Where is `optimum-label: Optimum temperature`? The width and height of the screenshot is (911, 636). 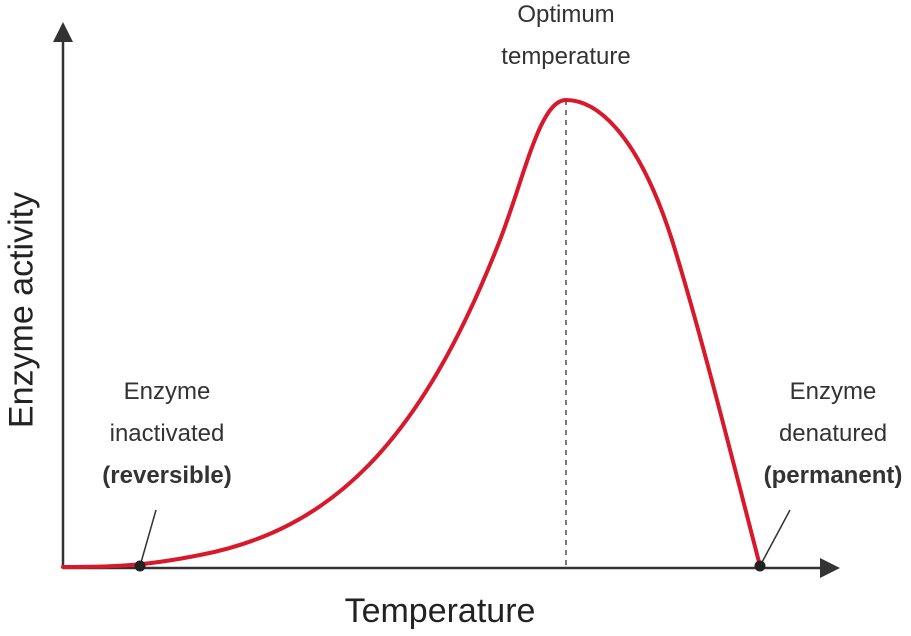 optimum-label: Optimum temperature is located at coordinates (565, 39).